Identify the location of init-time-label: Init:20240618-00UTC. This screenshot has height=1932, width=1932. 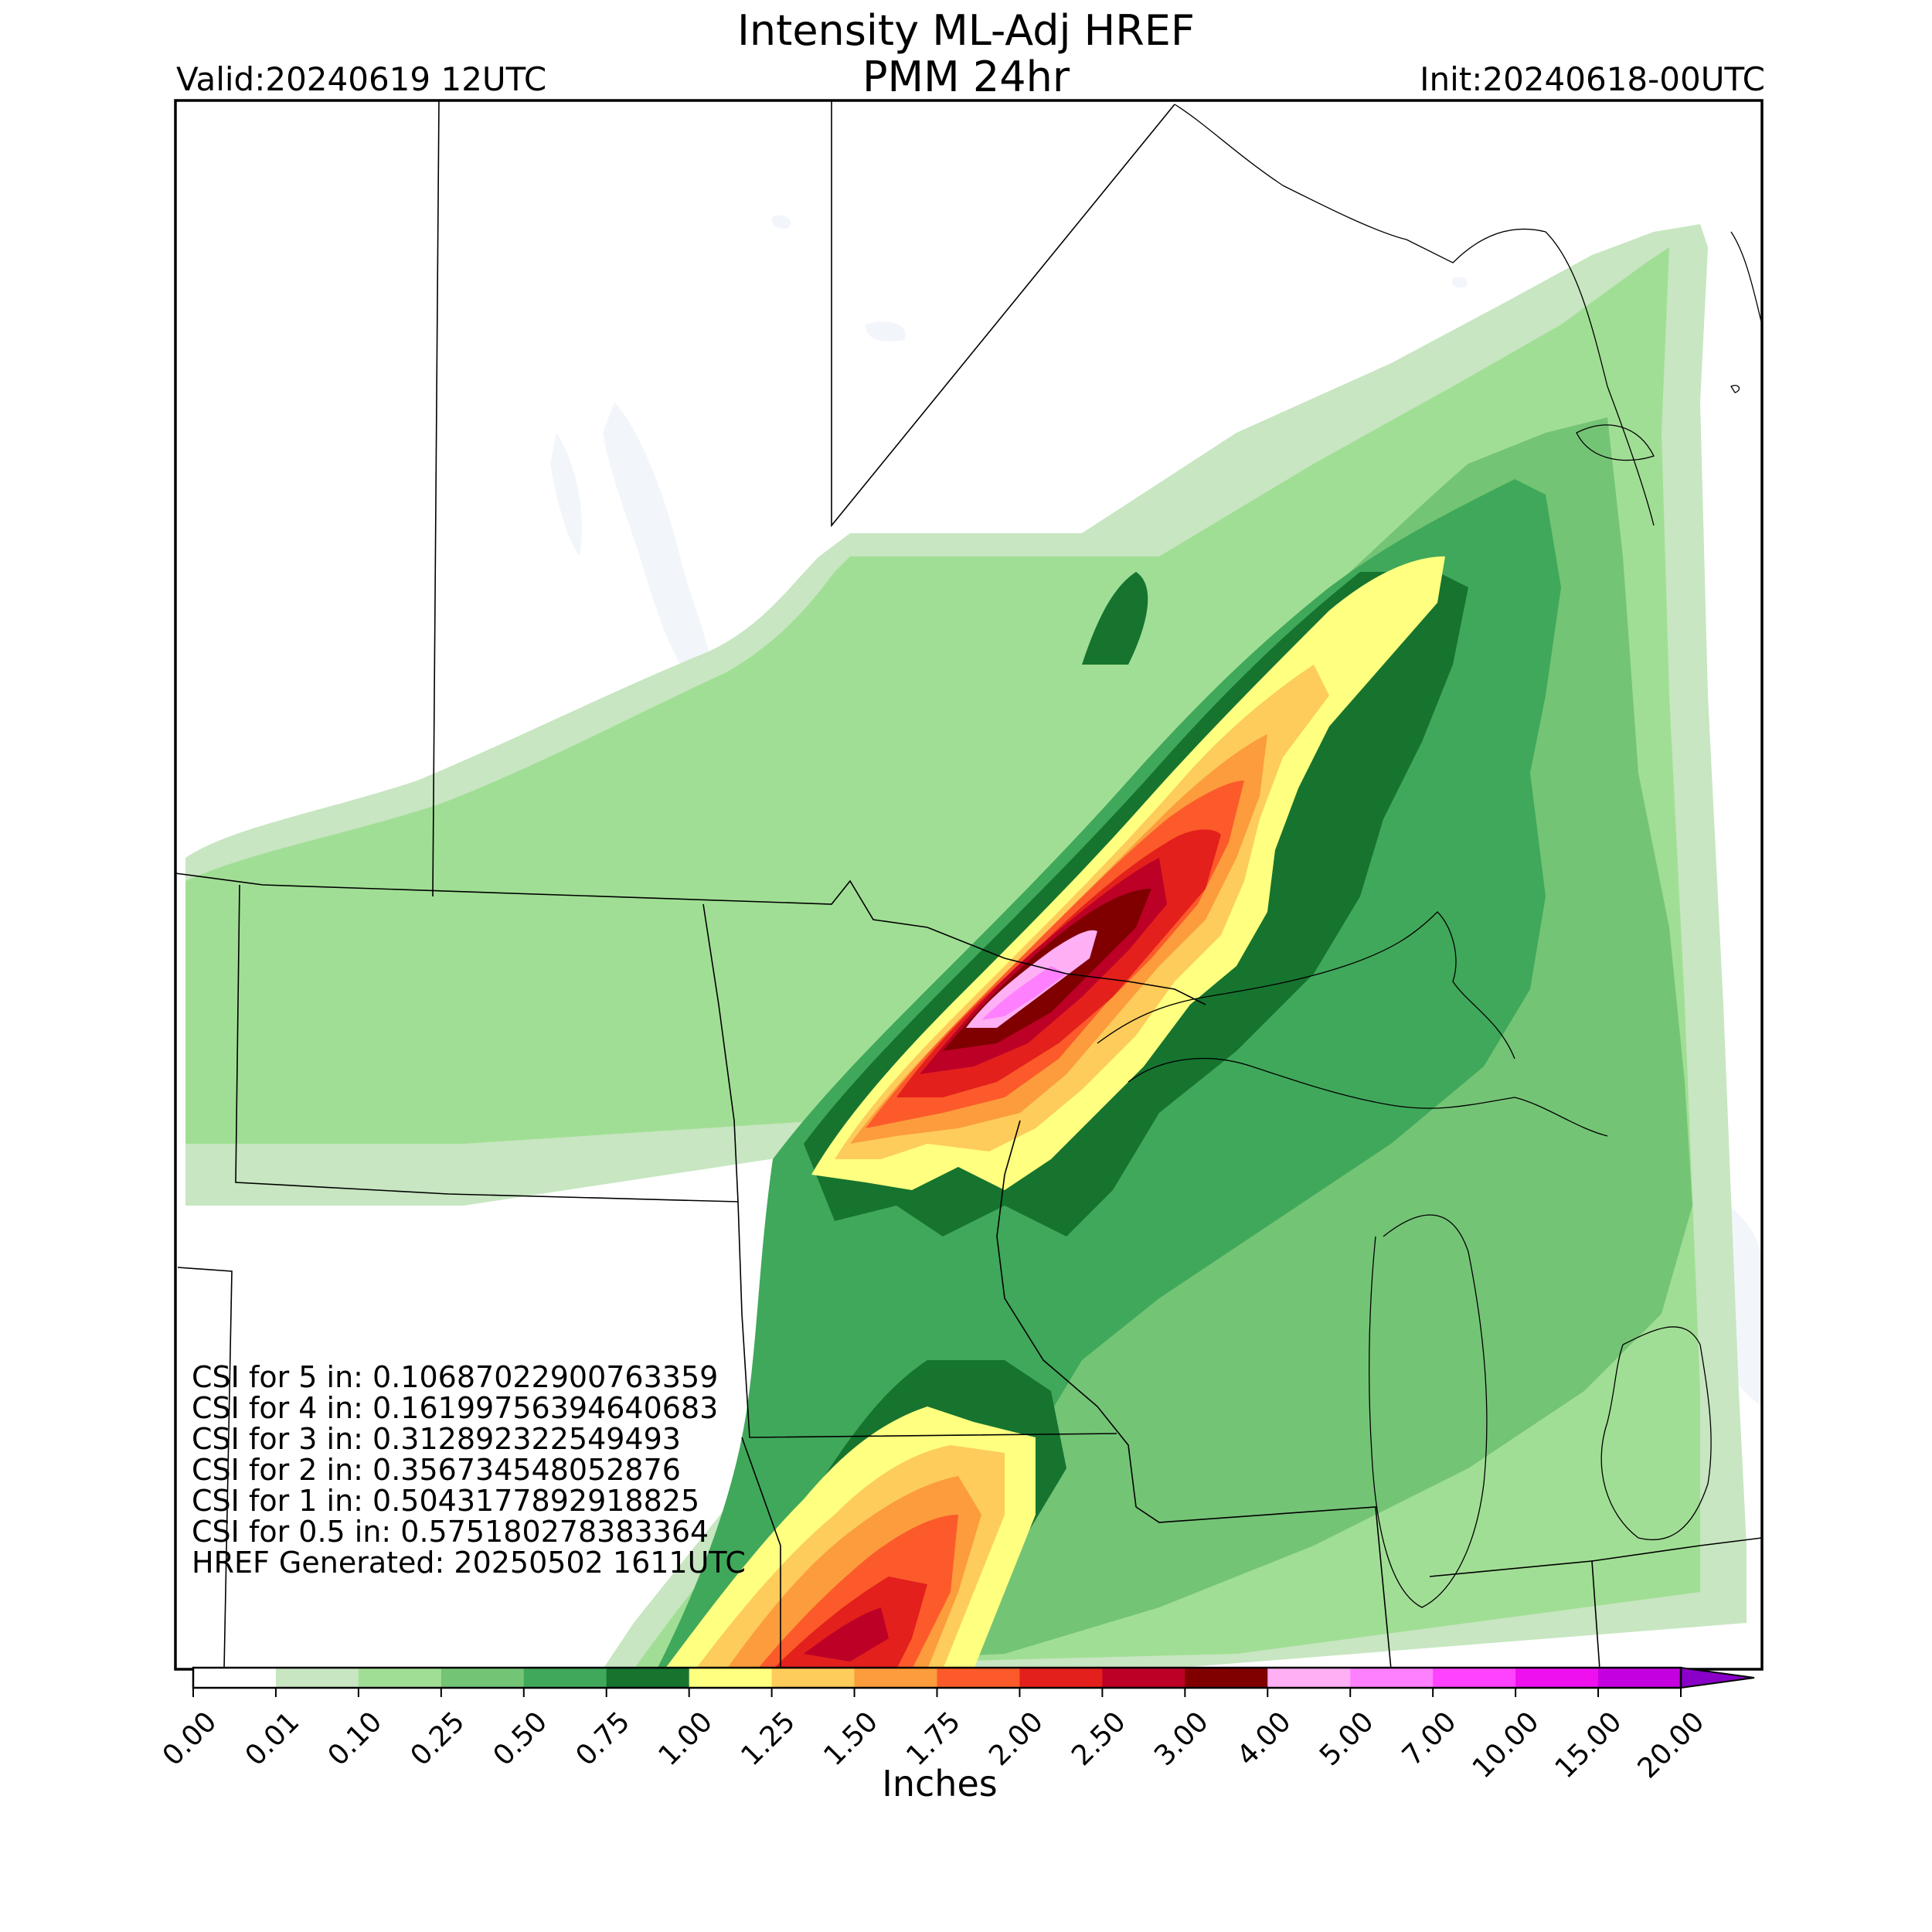
(1593, 79).